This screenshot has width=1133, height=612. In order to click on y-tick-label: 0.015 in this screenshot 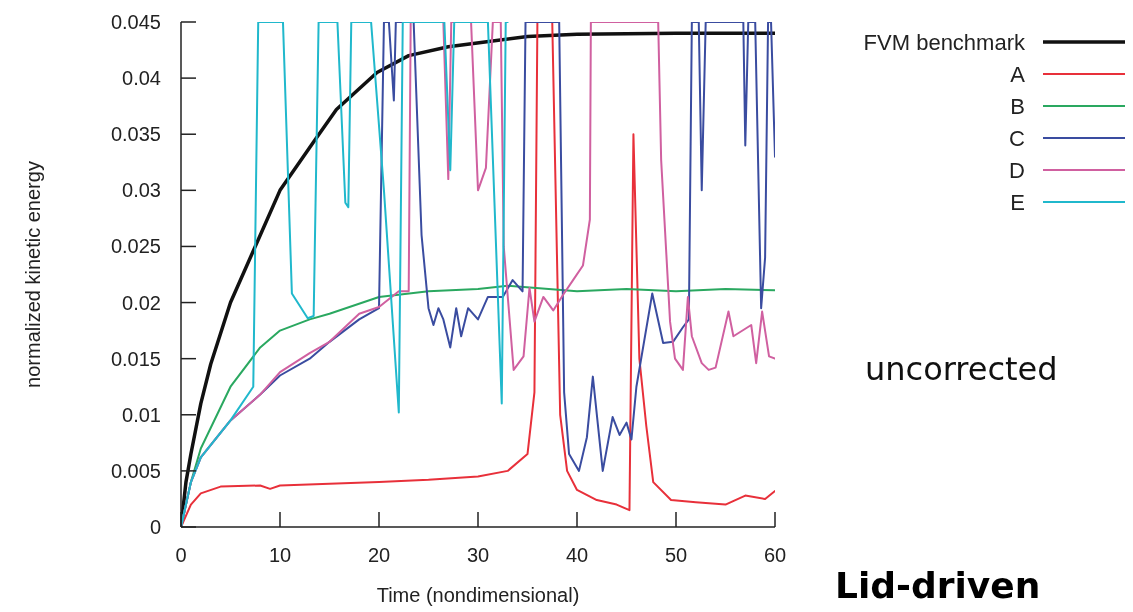, I will do `click(135, 358)`.